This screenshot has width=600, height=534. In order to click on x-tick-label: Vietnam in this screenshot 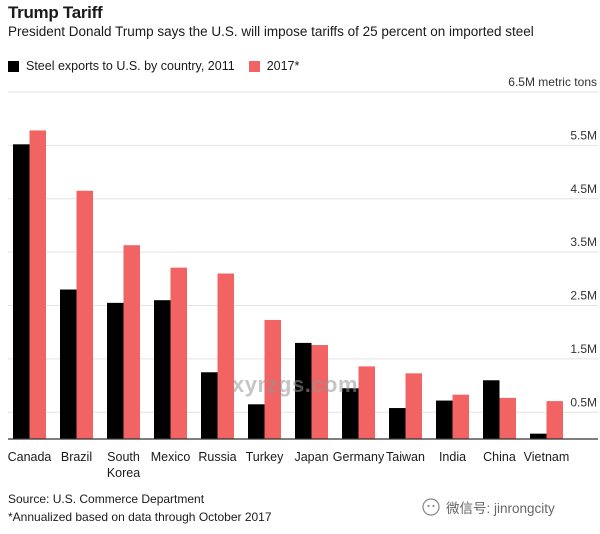, I will do `click(547, 457)`.